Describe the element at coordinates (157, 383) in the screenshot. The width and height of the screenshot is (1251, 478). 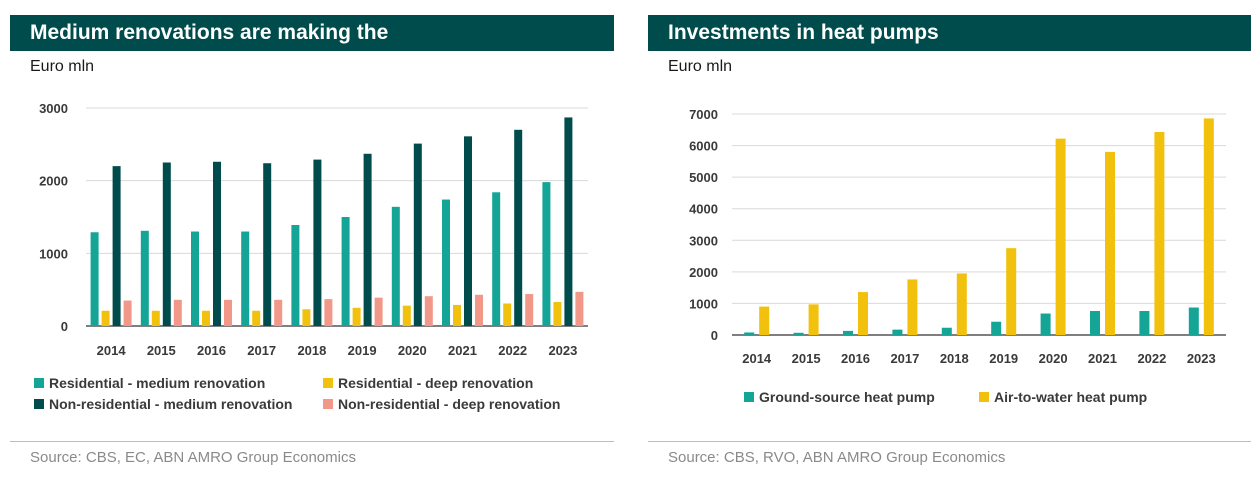
I see `legend-entry: Residential - medium renovation` at that location.